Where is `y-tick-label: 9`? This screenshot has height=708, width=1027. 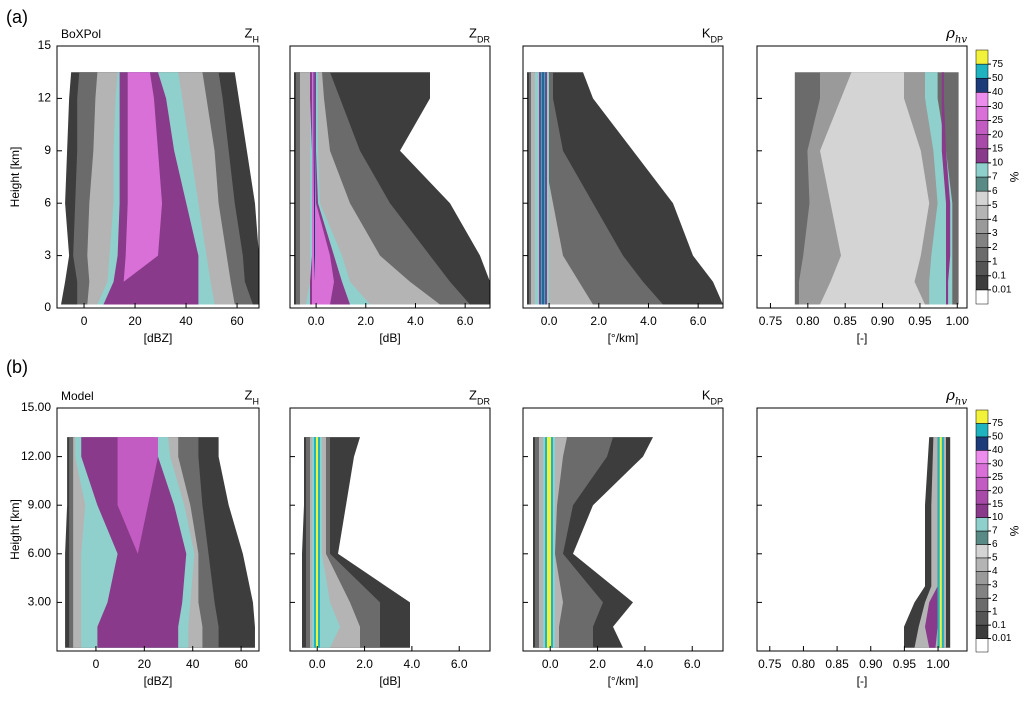
y-tick-label: 9 is located at coordinates (47, 150).